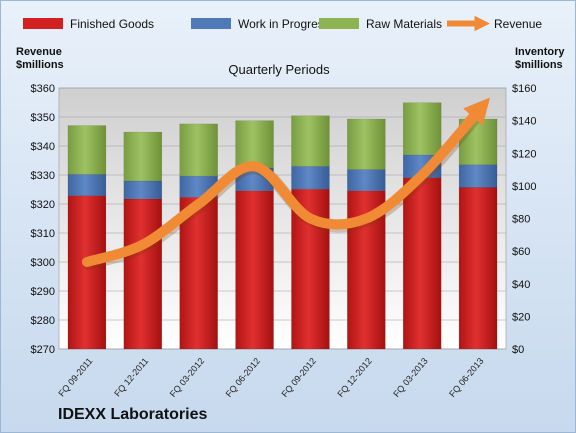 This screenshot has height=433, width=576. I want to click on legend-raw-materials: Raw Materials, so click(380, 24).